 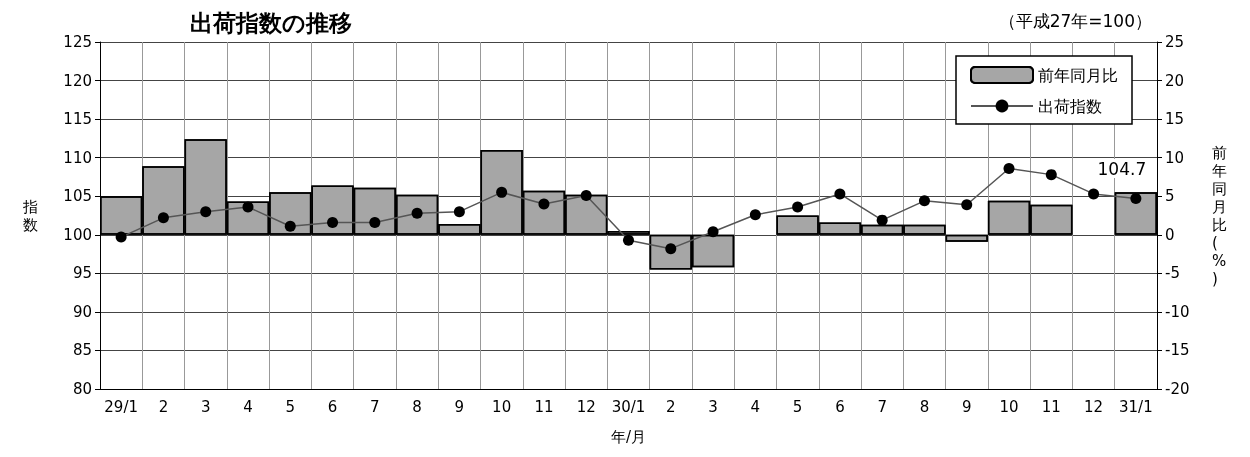 I want to click on data-label: 104.7, so click(x=1122, y=168).